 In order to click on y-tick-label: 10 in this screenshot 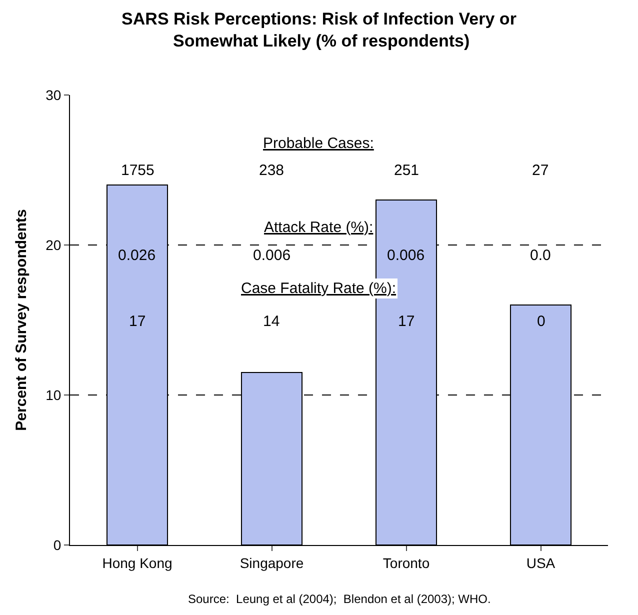, I will do `click(54, 394)`.